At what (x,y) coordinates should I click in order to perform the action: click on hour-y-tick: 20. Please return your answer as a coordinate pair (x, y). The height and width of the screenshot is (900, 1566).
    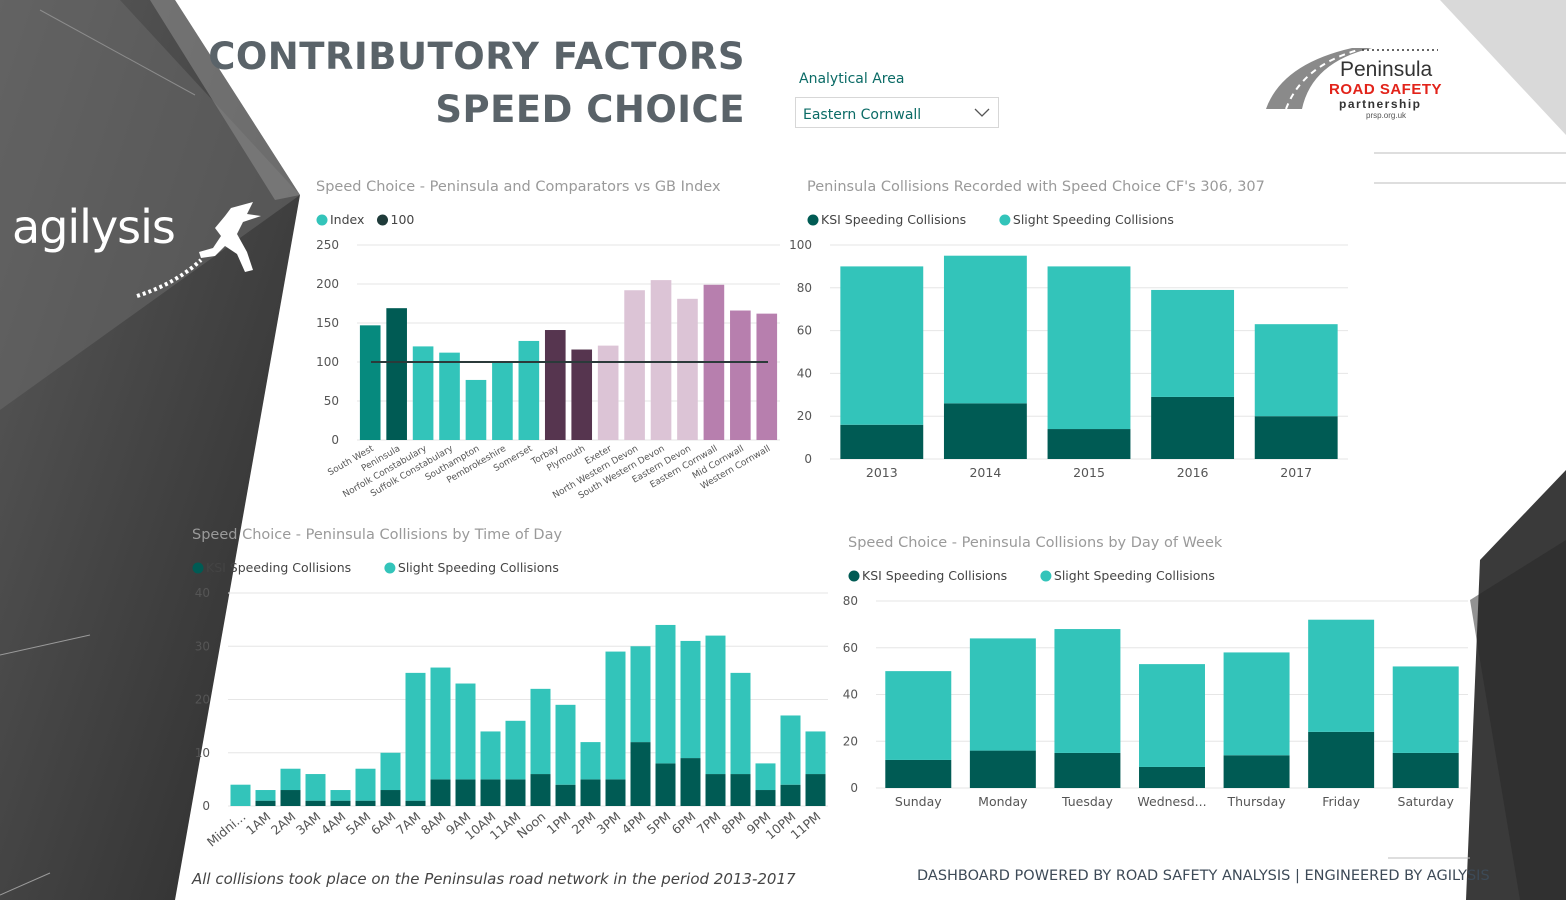
    Looking at the image, I should click on (202, 700).